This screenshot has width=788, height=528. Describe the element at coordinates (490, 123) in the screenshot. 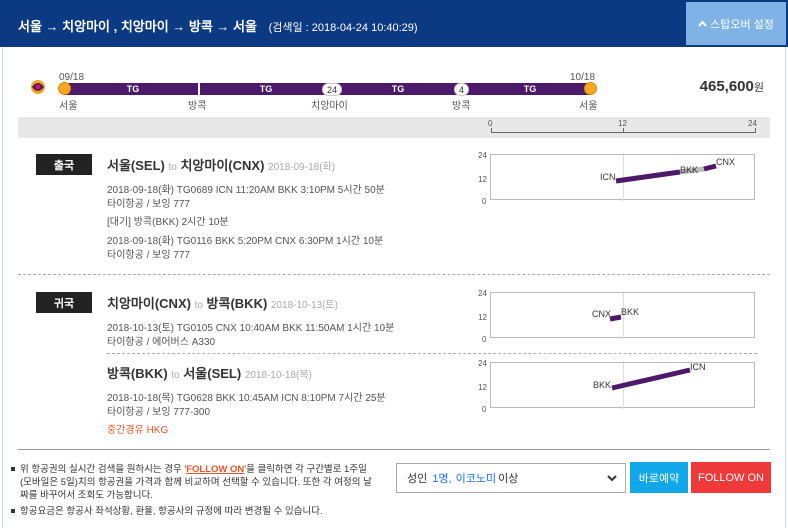

I see `scale-label: 0` at that location.